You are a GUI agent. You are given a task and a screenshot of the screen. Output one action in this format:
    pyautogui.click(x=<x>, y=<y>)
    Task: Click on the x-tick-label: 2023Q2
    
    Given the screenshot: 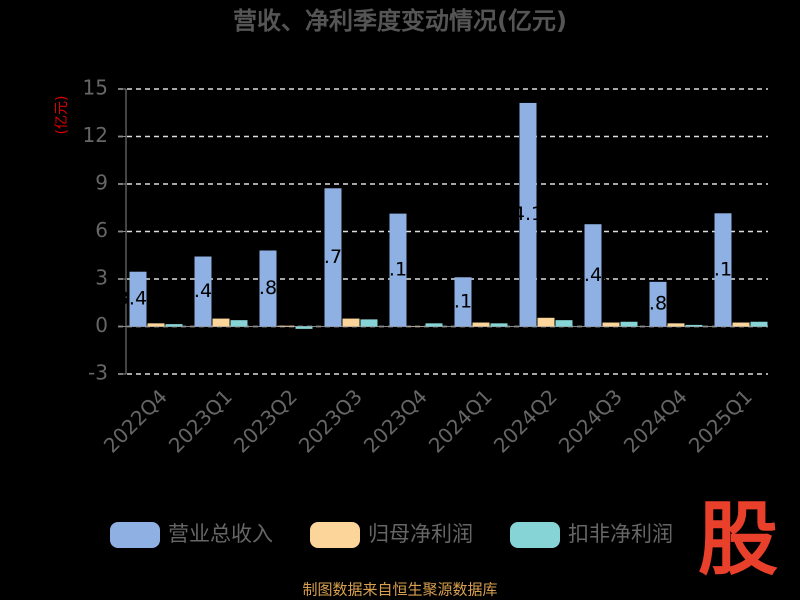 What is the action you would take?
    pyautogui.click(x=265, y=420)
    